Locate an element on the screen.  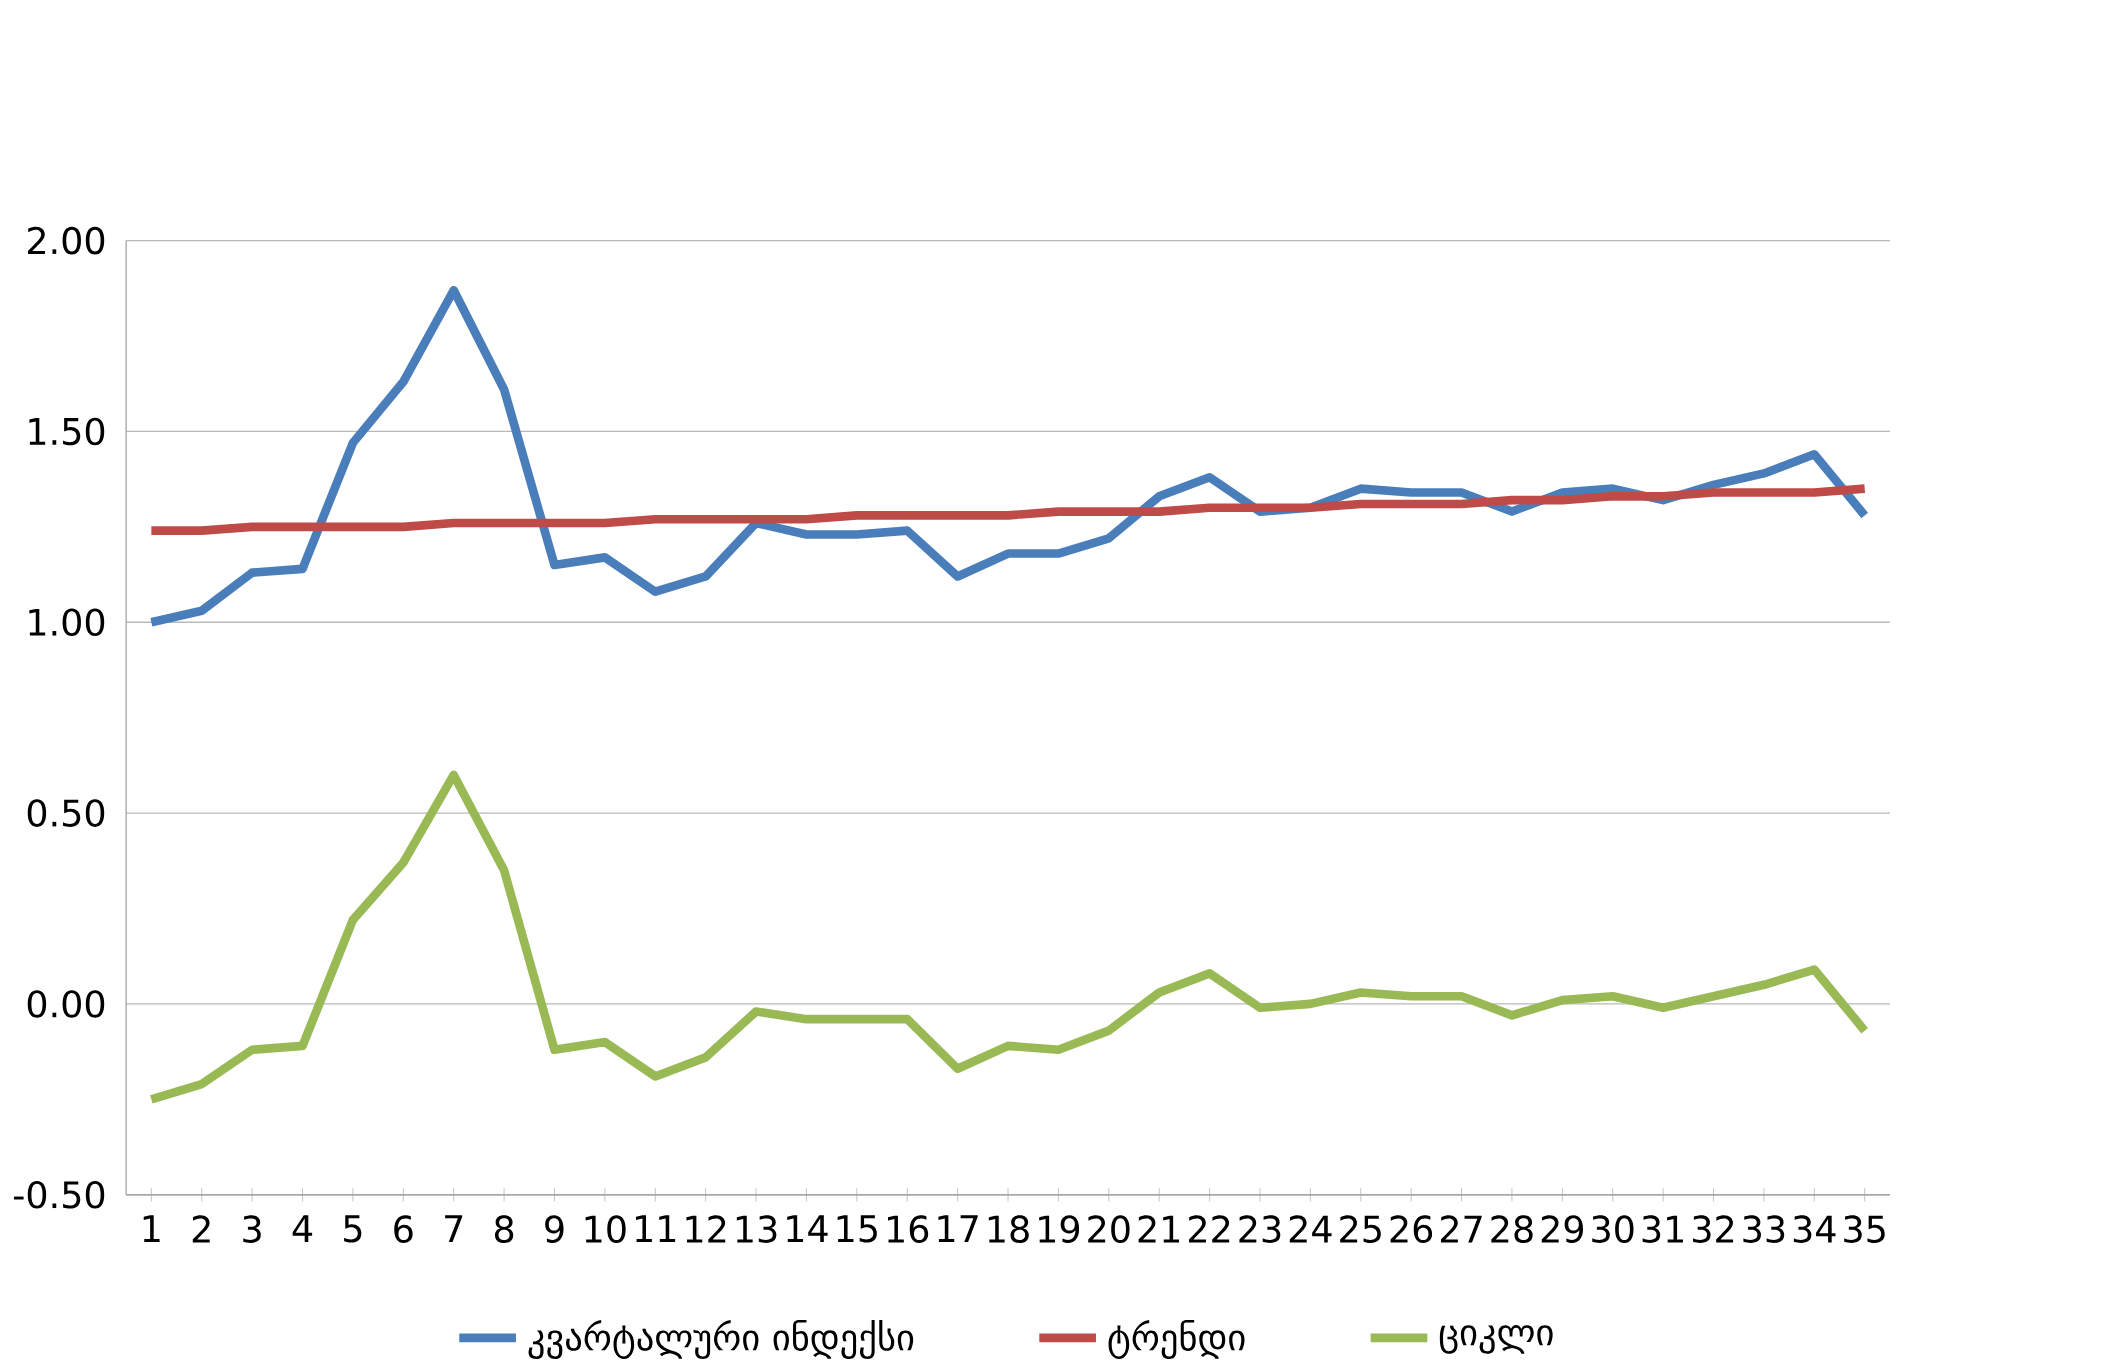
x-tick-label: 8 is located at coordinates (504, 1229).